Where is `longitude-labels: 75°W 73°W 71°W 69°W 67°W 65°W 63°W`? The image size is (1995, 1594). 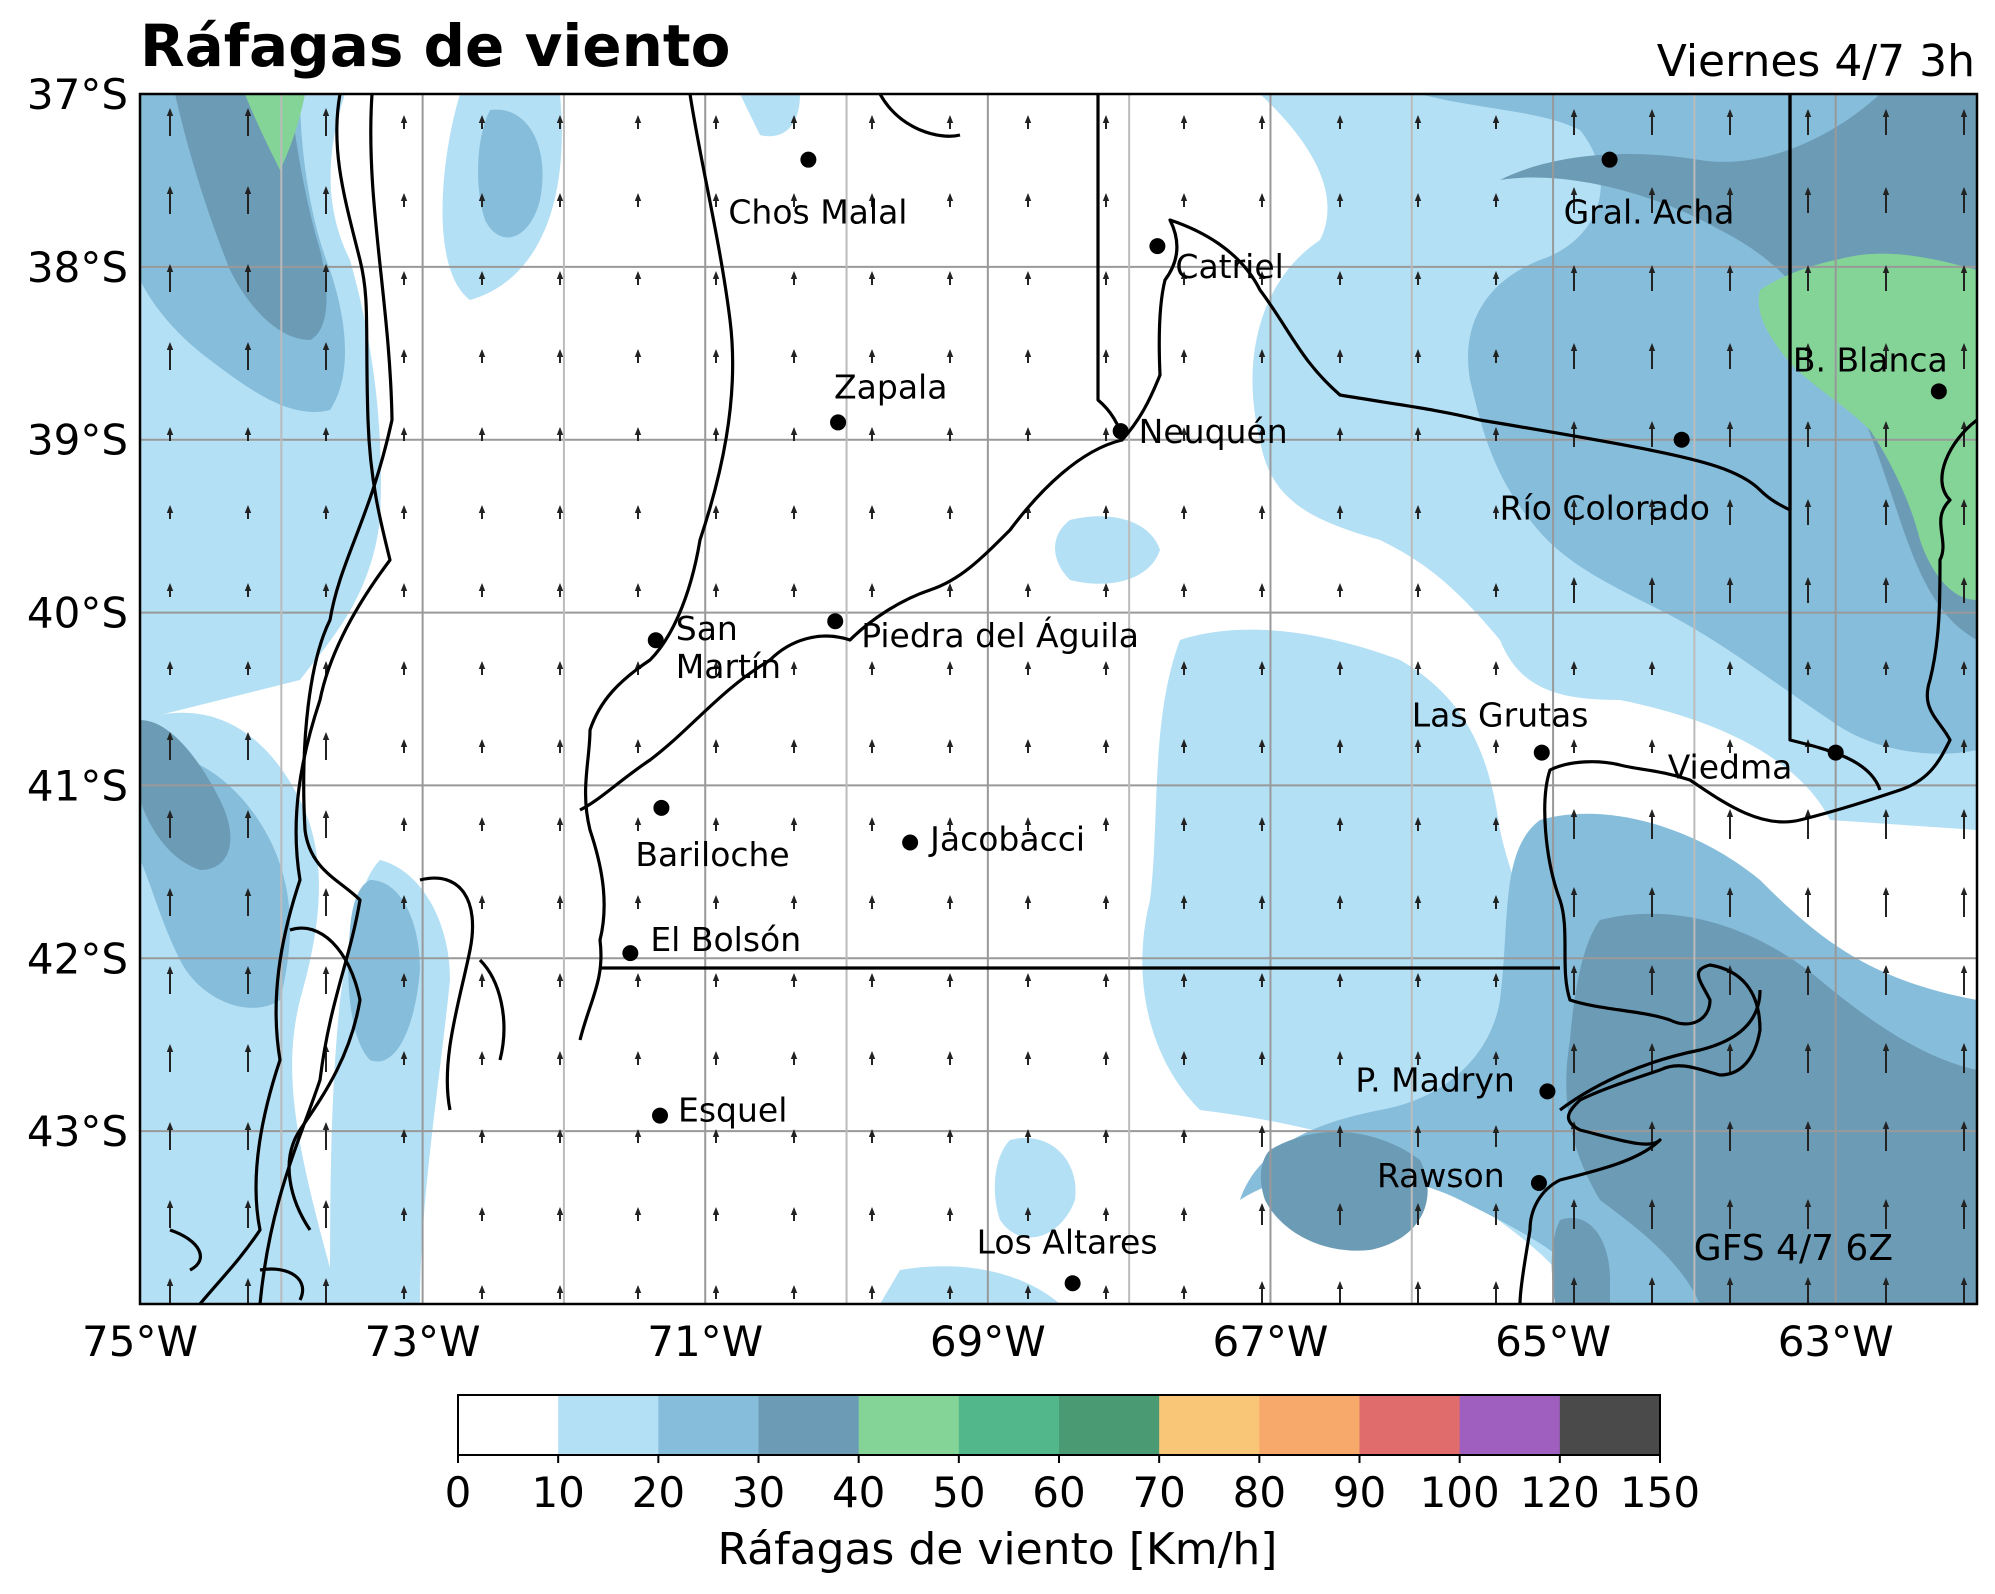
longitude-labels: 75°W 73°W 71°W 69°W 67°W 65°W 63°W is located at coordinates (988, 1341).